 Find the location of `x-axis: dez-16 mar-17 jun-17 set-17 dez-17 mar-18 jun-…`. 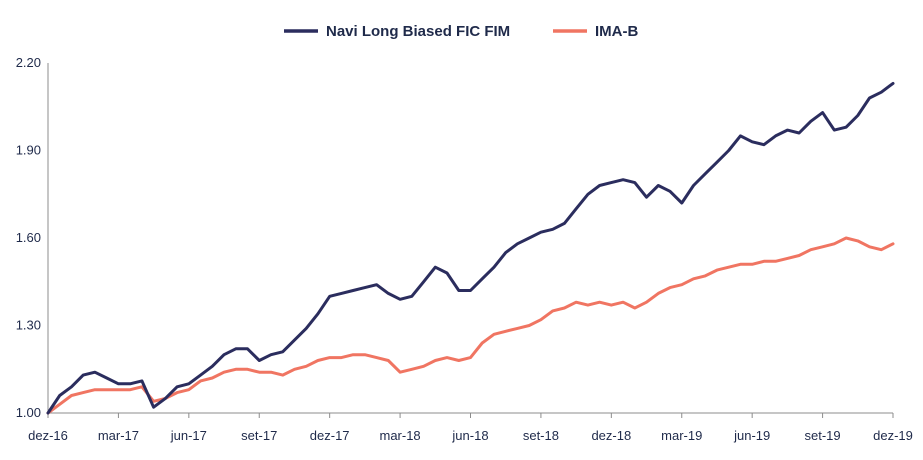

x-axis: dez-16 mar-17 jun-17 set-17 dez-17 mar-18 jun-… is located at coordinates (470, 427).